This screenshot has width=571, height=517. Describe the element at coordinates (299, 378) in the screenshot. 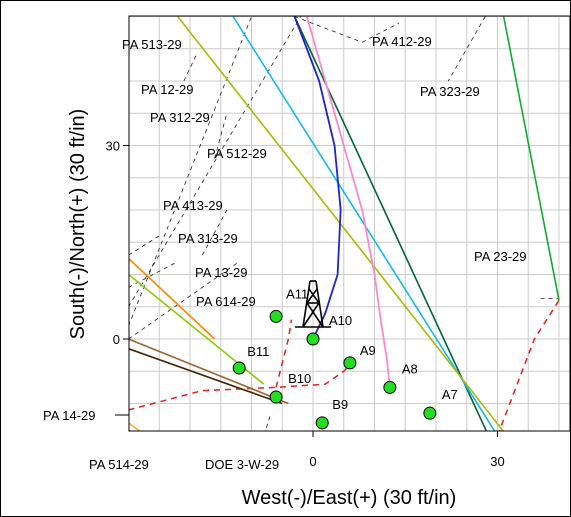

I see `well-label: B10` at that location.